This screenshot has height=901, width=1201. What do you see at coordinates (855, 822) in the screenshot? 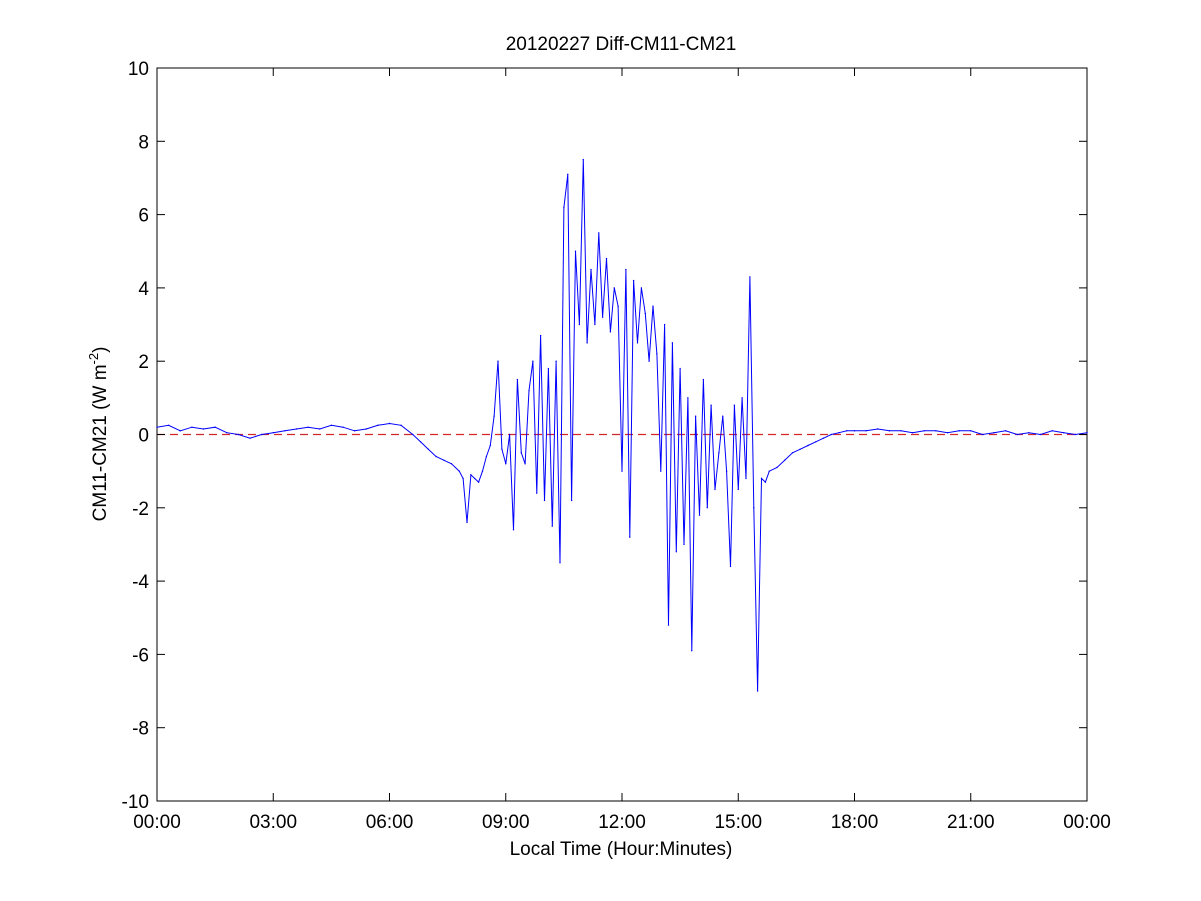
I see `x-tick-label: 18:00` at bounding box center [855, 822].